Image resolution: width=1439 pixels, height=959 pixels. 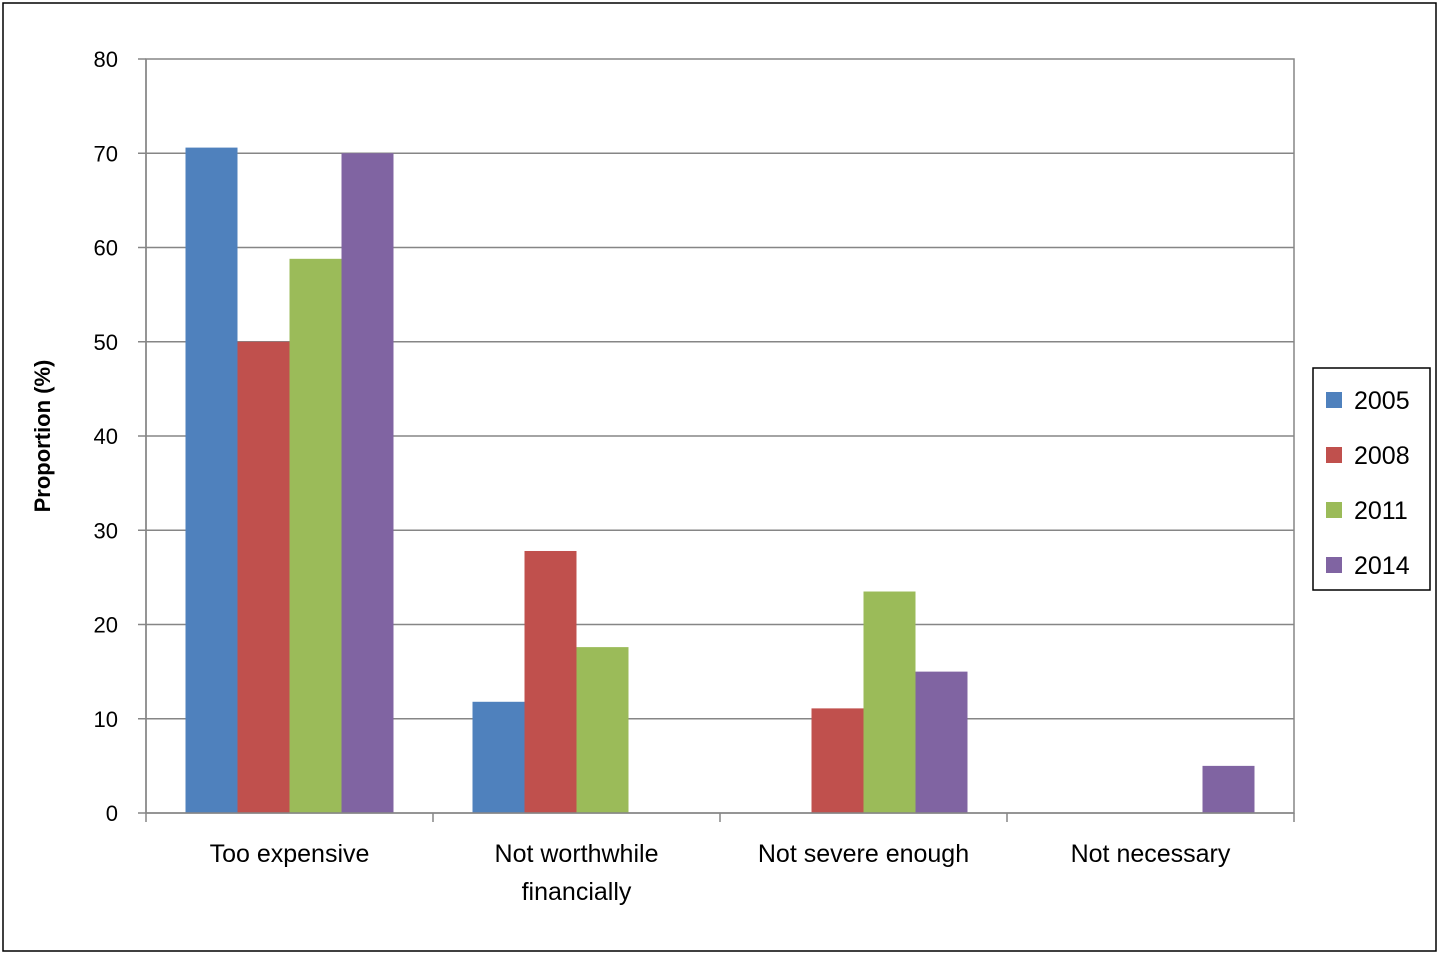 I want to click on x-tick-label: Not severe enough, so click(x=863, y=854).